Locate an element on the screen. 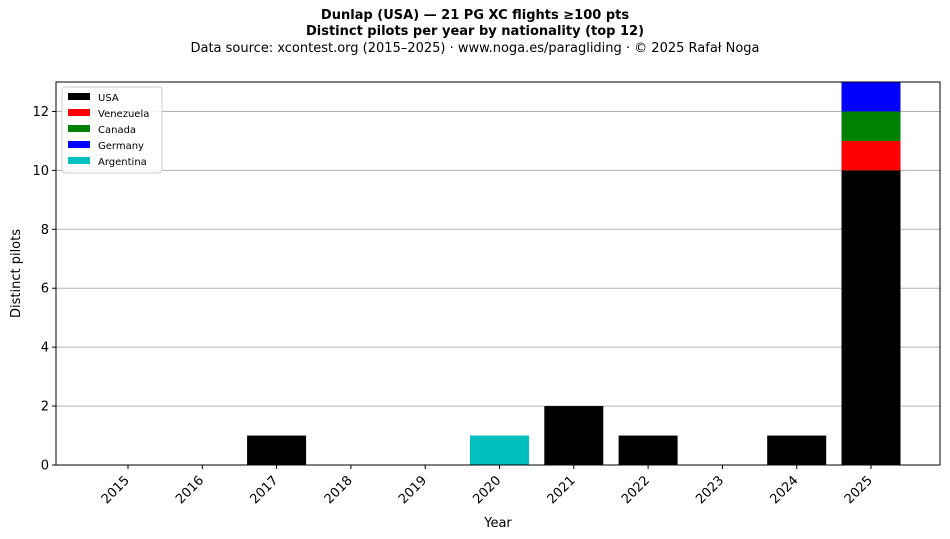 This screenshot has height=539, width=950. legend-label-canada: Canada is located at coordinates (117, 130).